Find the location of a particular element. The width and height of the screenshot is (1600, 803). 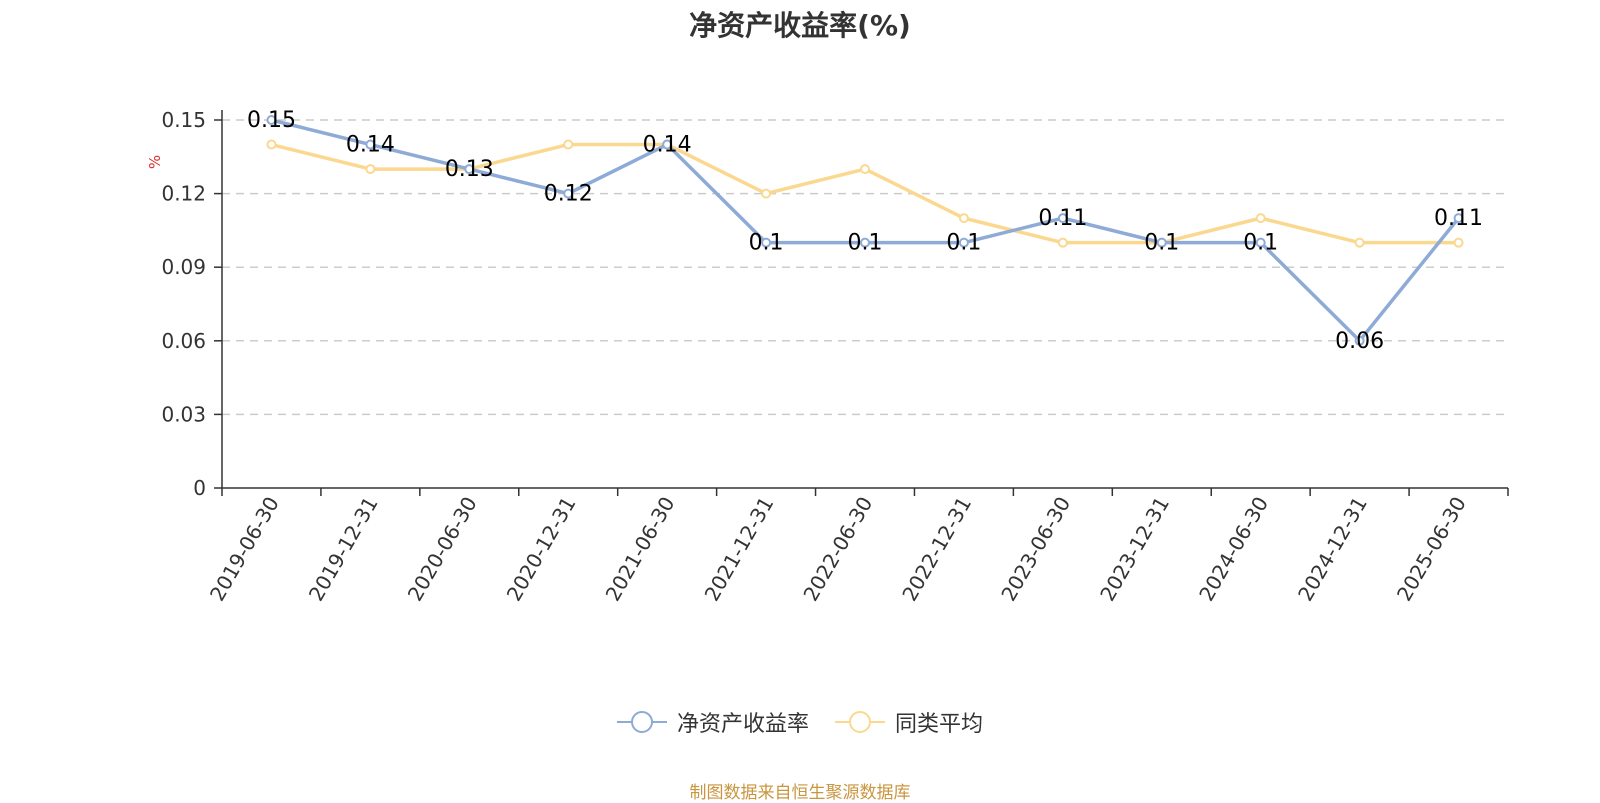

y-tick-label: 0.09 is located at coordinates (183, 267).